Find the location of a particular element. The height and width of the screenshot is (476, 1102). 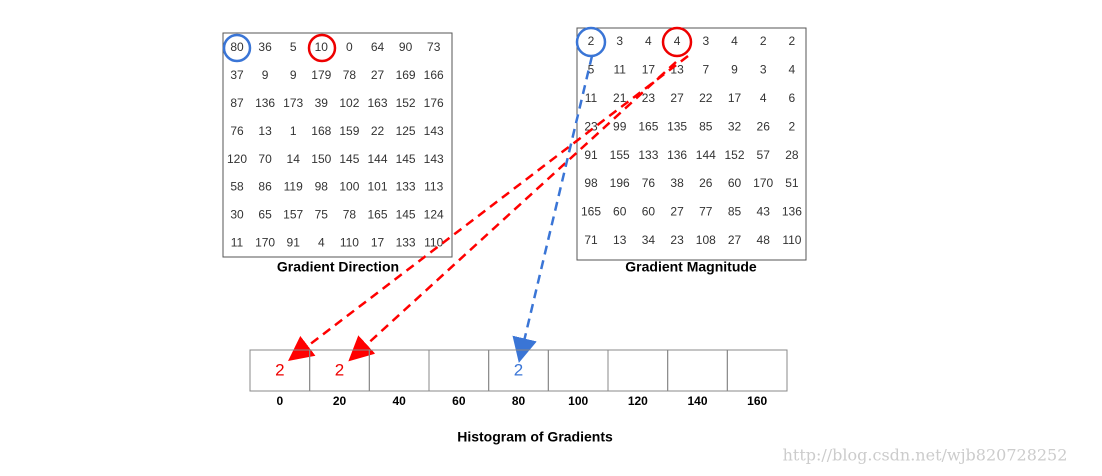

grid-cell: 51 is located at coordinates (792, 183).